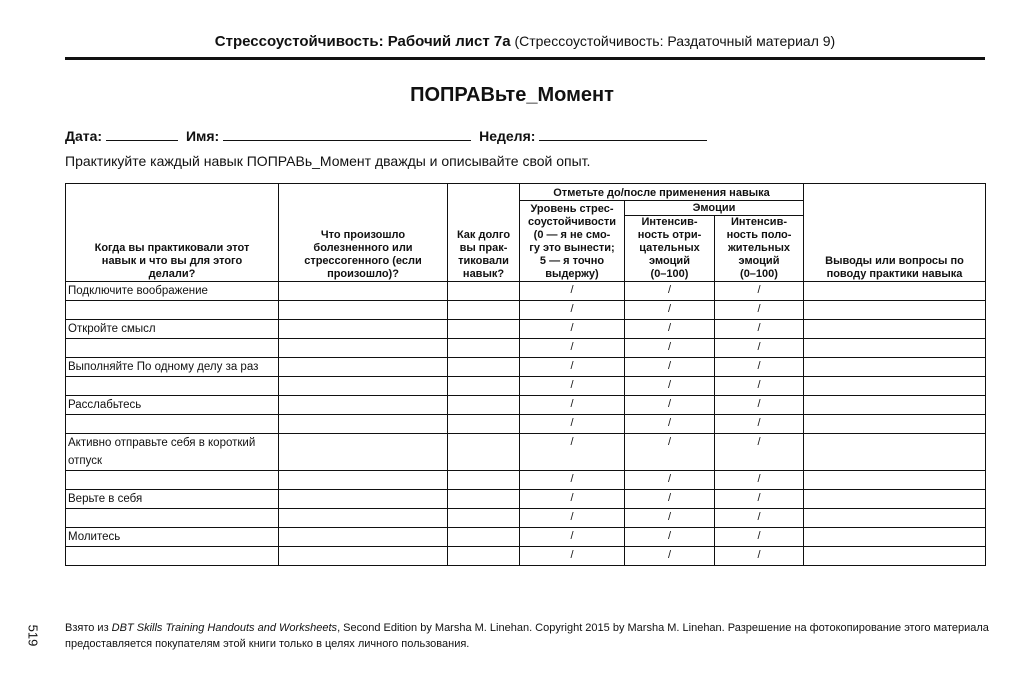 The image size is (1024, 689). I want to click on table-row: Подключите воображение / / /, so click(525, 291).